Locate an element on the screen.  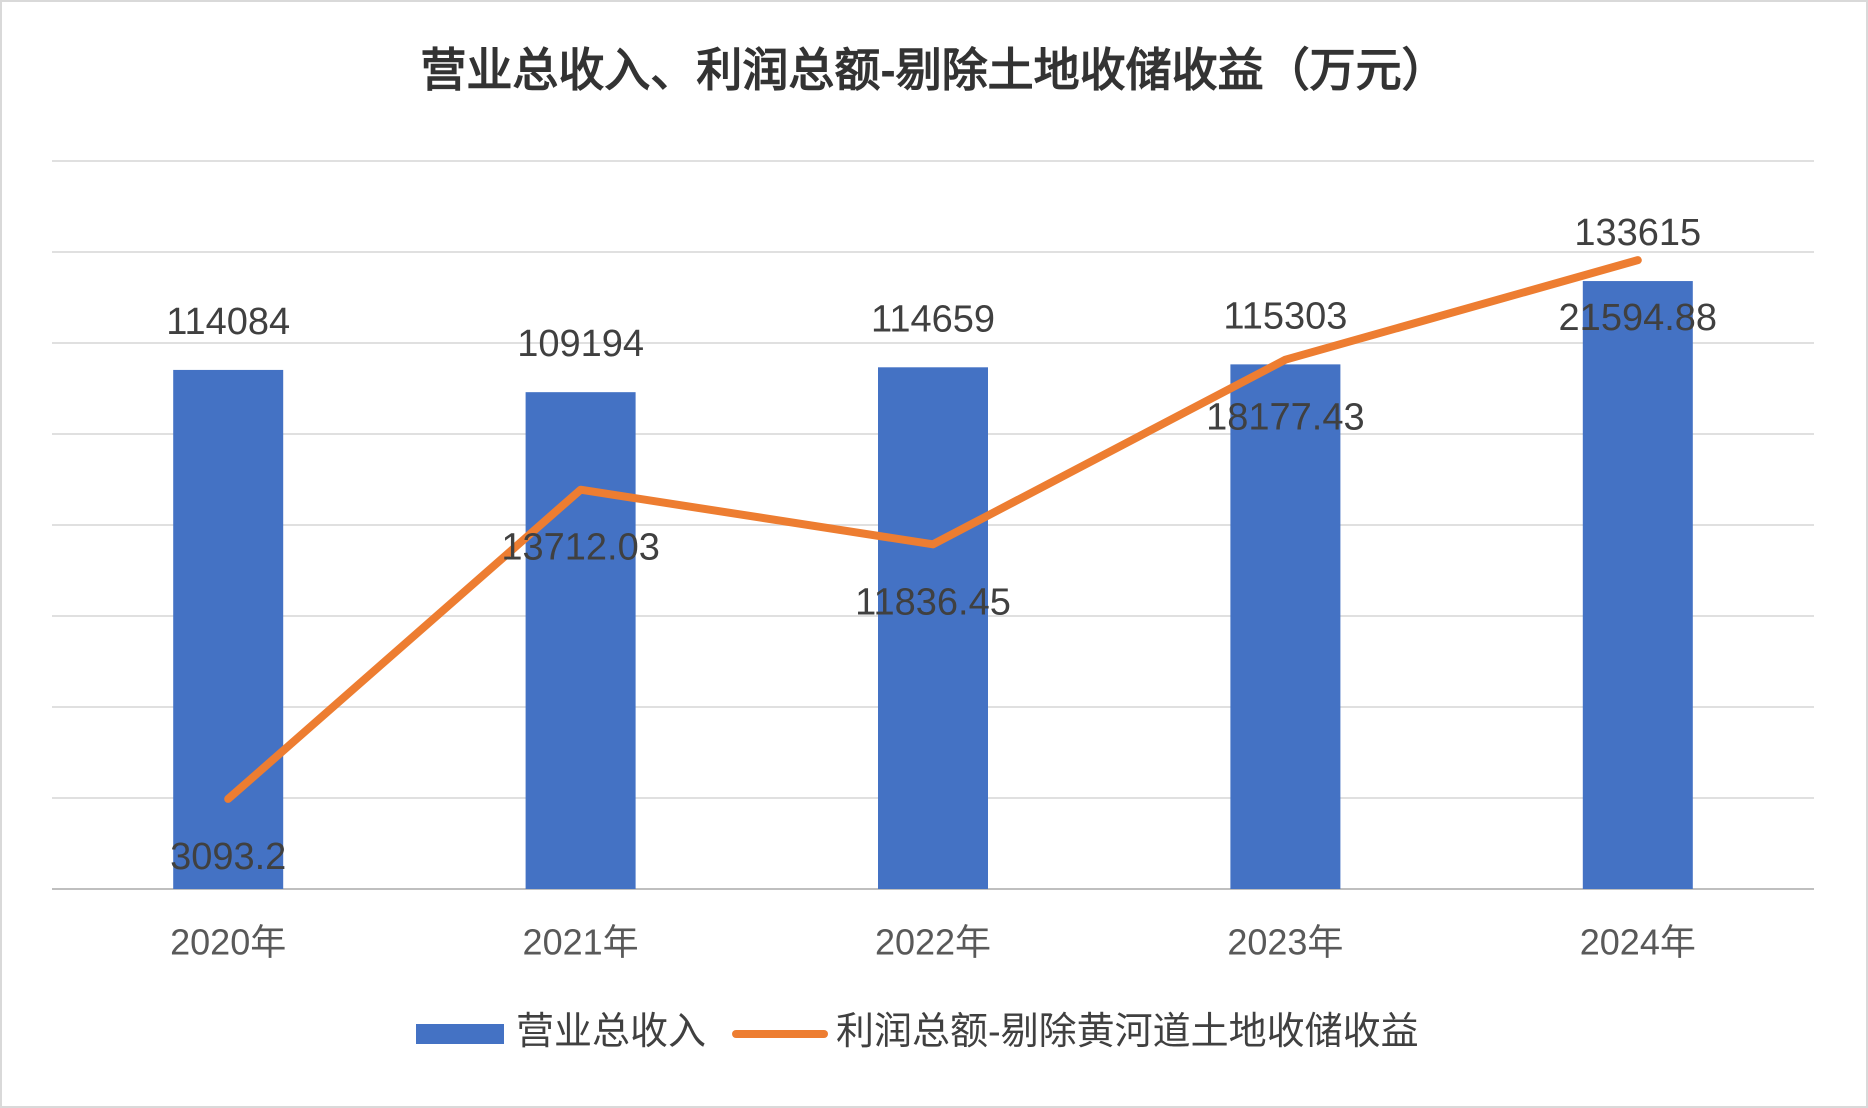
data-label: 114084 is located at coordinates (228, 322).